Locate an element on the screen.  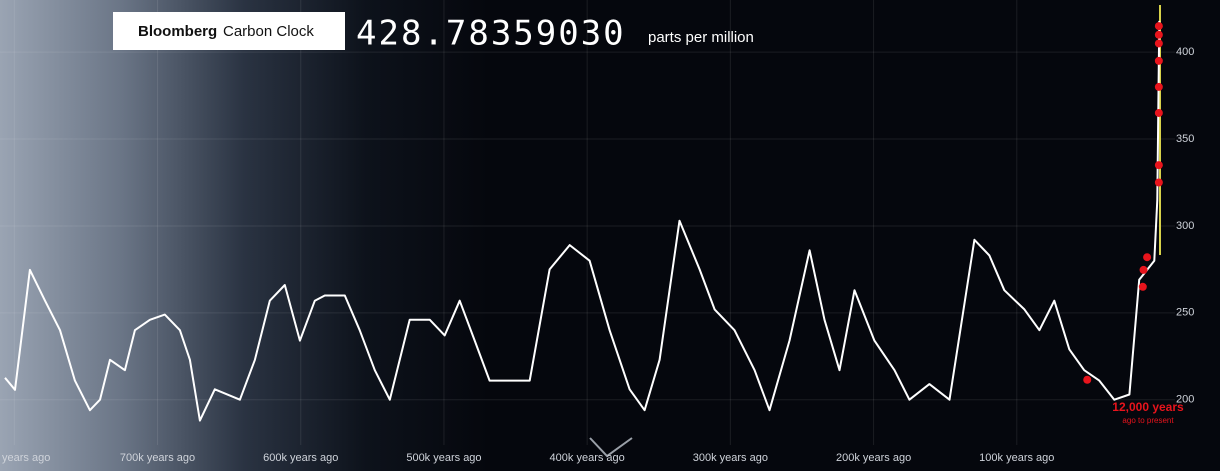
y-tick-label: 400 is located at coordinates (1185, 52).